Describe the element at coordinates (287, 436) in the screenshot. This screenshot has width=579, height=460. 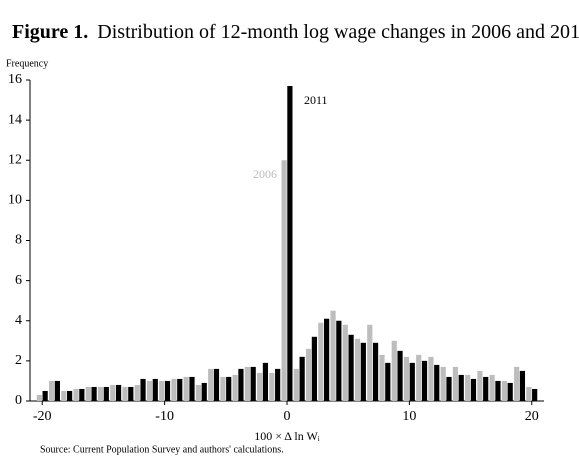
I see `x-axis-label: 100 × Δ ln Wᵢ` at that location.